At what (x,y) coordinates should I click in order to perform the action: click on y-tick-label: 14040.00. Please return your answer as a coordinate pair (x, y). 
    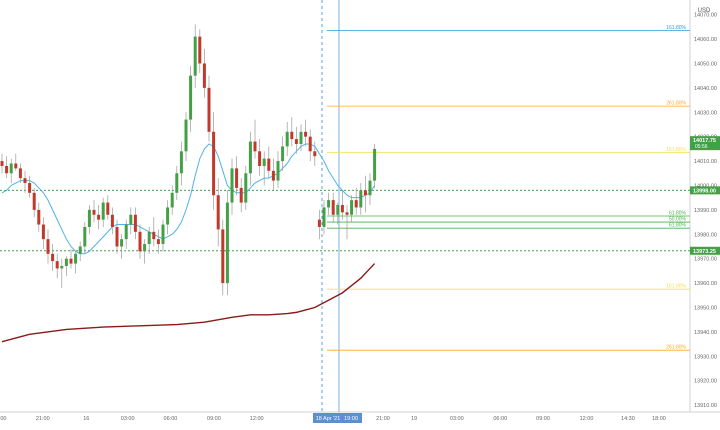
    Looking at the image, I should click on (705, 89).